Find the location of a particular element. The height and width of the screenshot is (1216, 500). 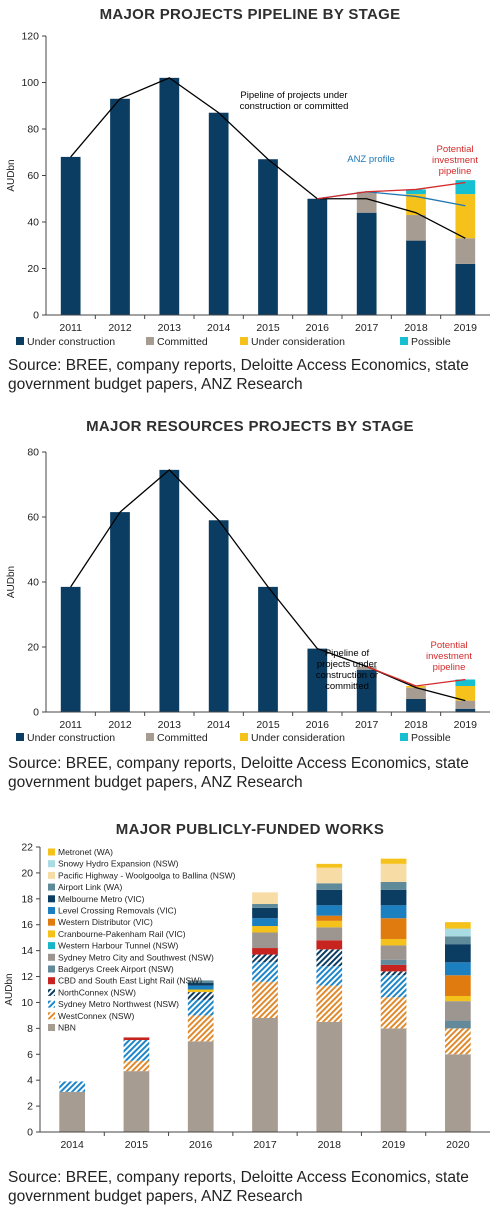

legend-label-badgerys-creek-airport-nsw: Badgerys Creek Airport (NSW) is located at coordinates (116, 969).